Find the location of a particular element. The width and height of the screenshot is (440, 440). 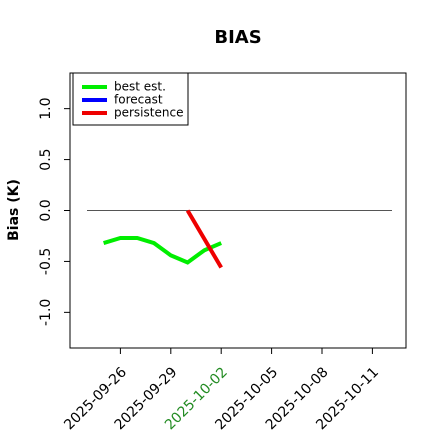

y-axis-label: Bias (K) is located at coordinates (14, 210).